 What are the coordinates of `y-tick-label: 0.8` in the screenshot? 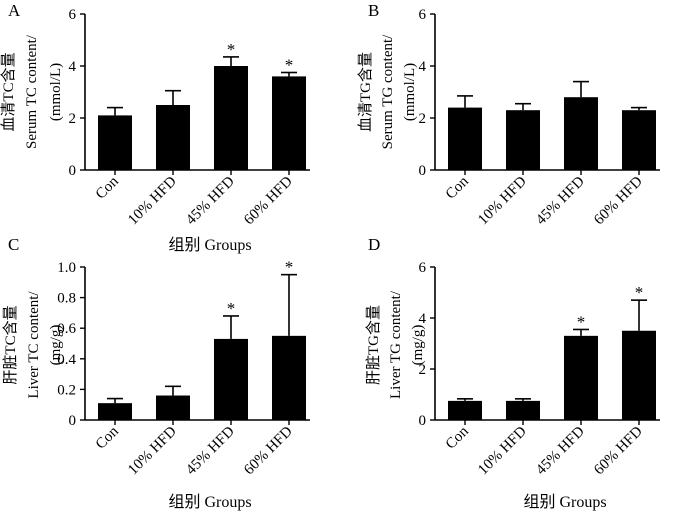 It's located at (66, 299).